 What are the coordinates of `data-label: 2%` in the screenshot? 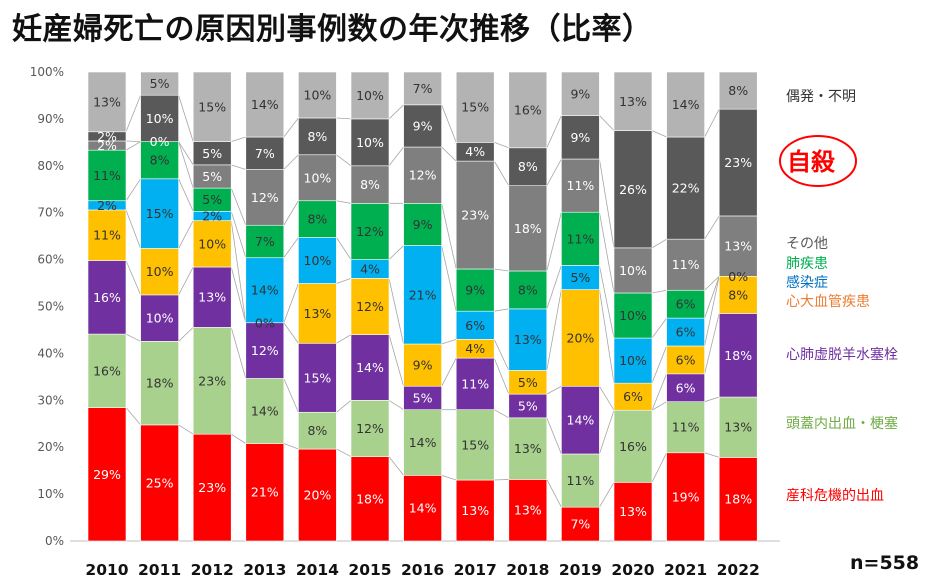 It's located at (212, 215).